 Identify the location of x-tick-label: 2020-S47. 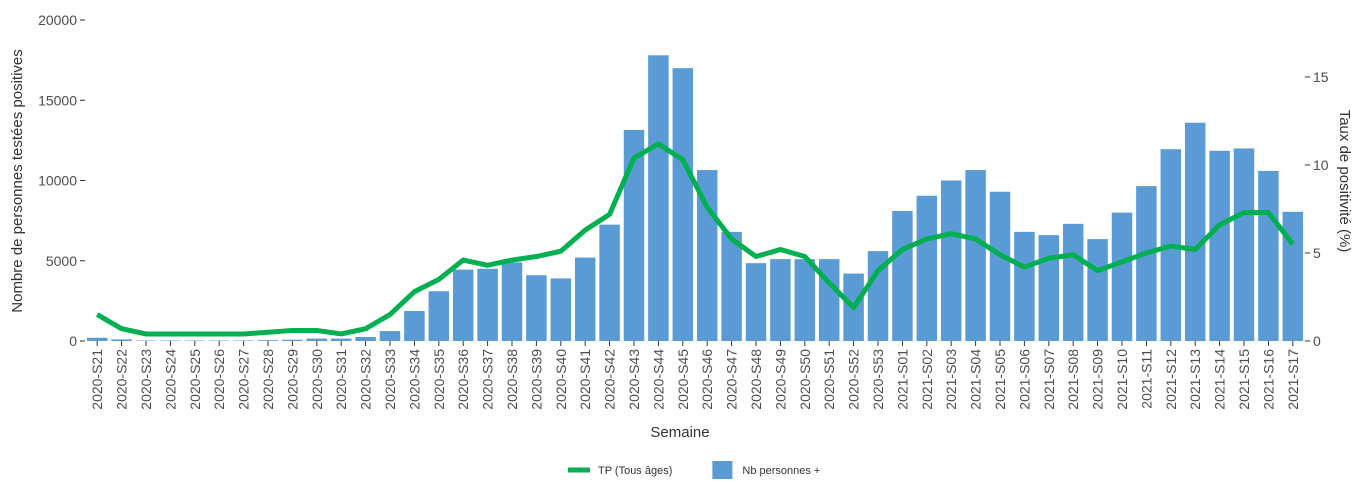
(732, 379).